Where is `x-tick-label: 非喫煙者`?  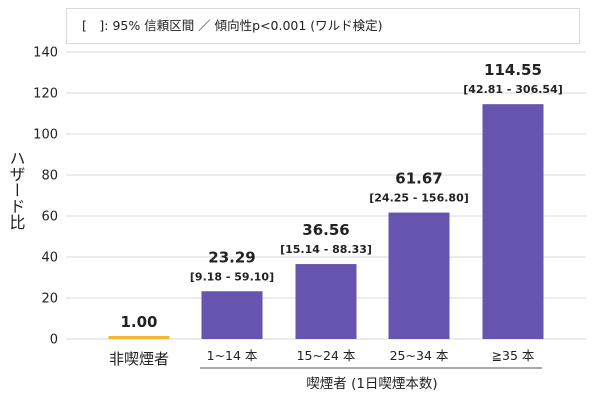 x-tick-label: 非喫煙者 is located at coordinates (139, 359).